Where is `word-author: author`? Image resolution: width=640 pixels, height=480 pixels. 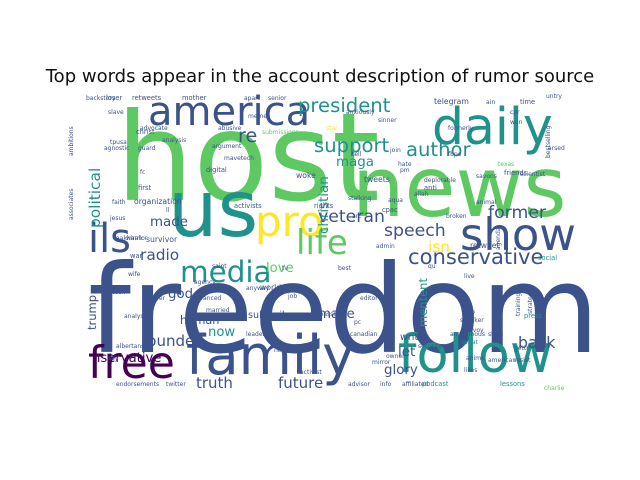 word-author: author is located at coordinates (439, 149).